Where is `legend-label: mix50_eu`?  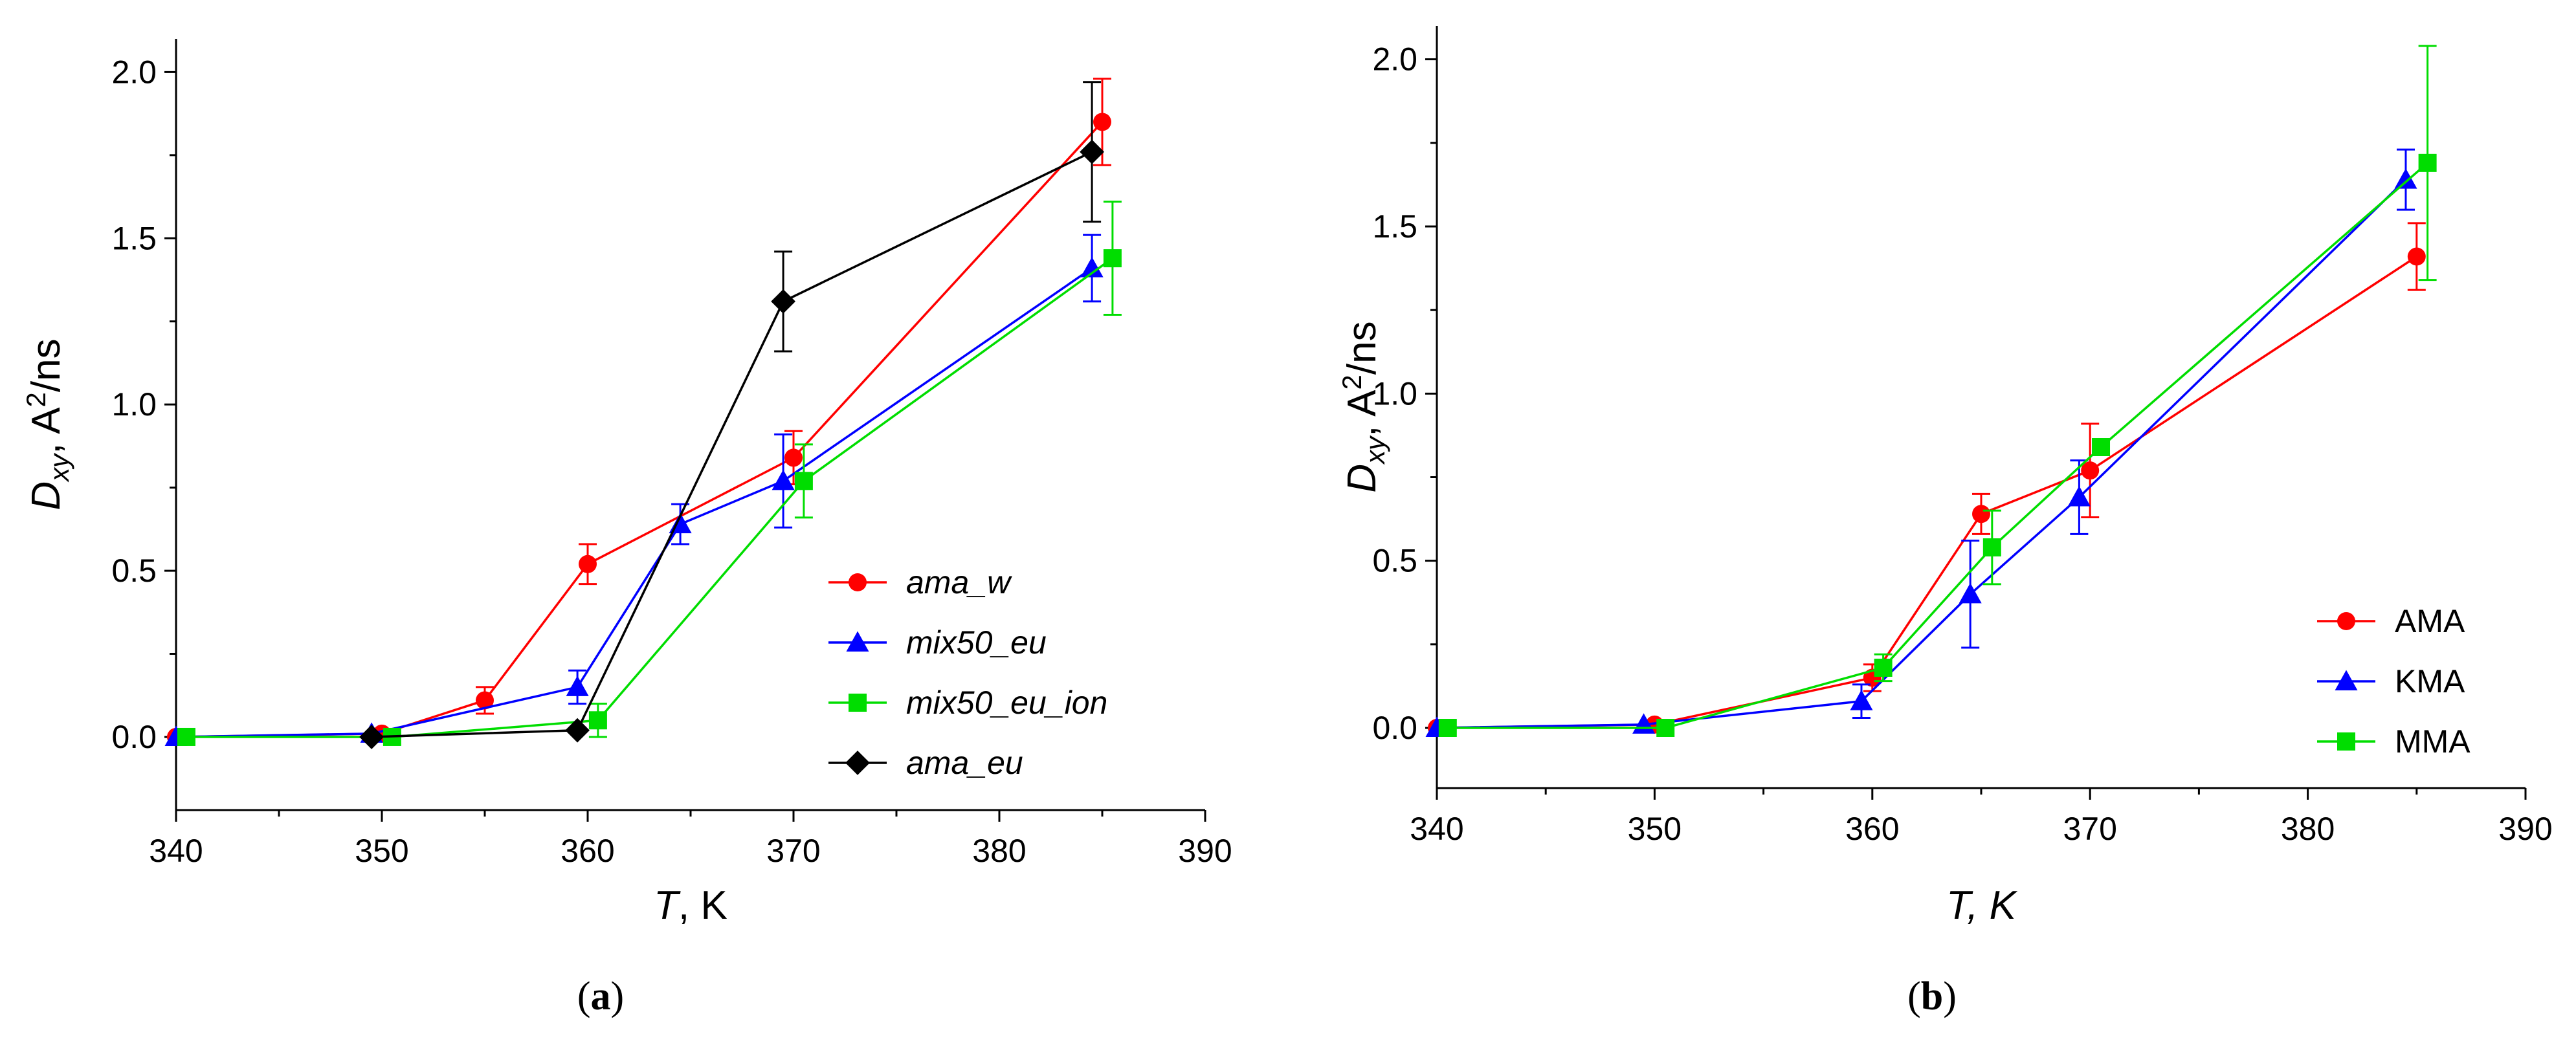 legend-label: mix50_eu is located at coordinates (976, 642).